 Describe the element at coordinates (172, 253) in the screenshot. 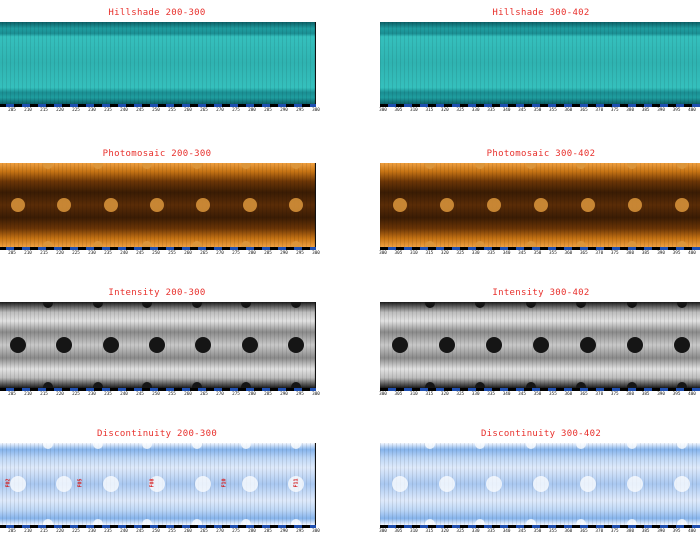

I see `x-tick-label: 255` at that location.